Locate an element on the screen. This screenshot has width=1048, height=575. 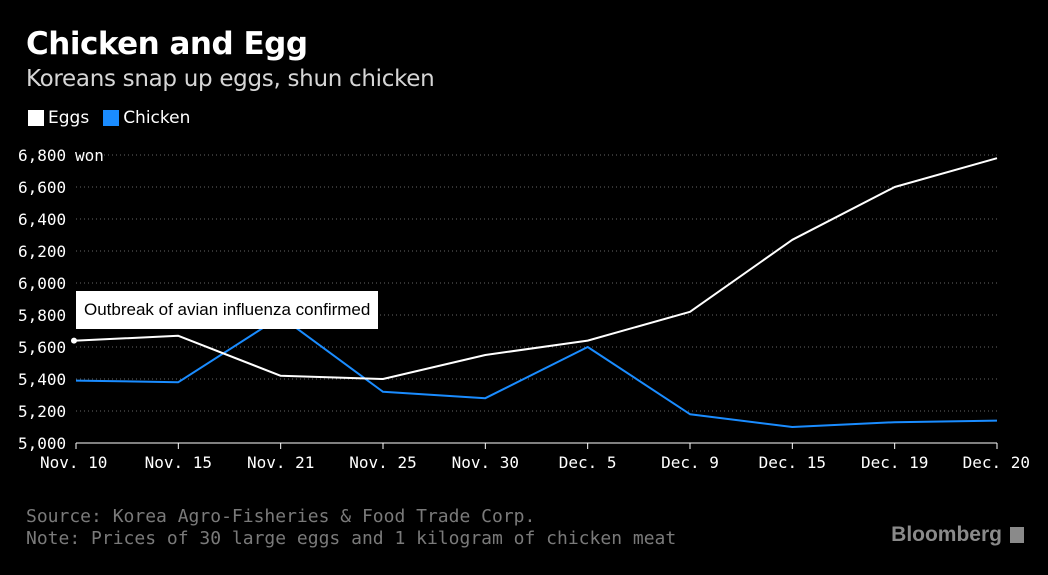
y-tick-label: 6,200 is located at coordinates (42, 251).